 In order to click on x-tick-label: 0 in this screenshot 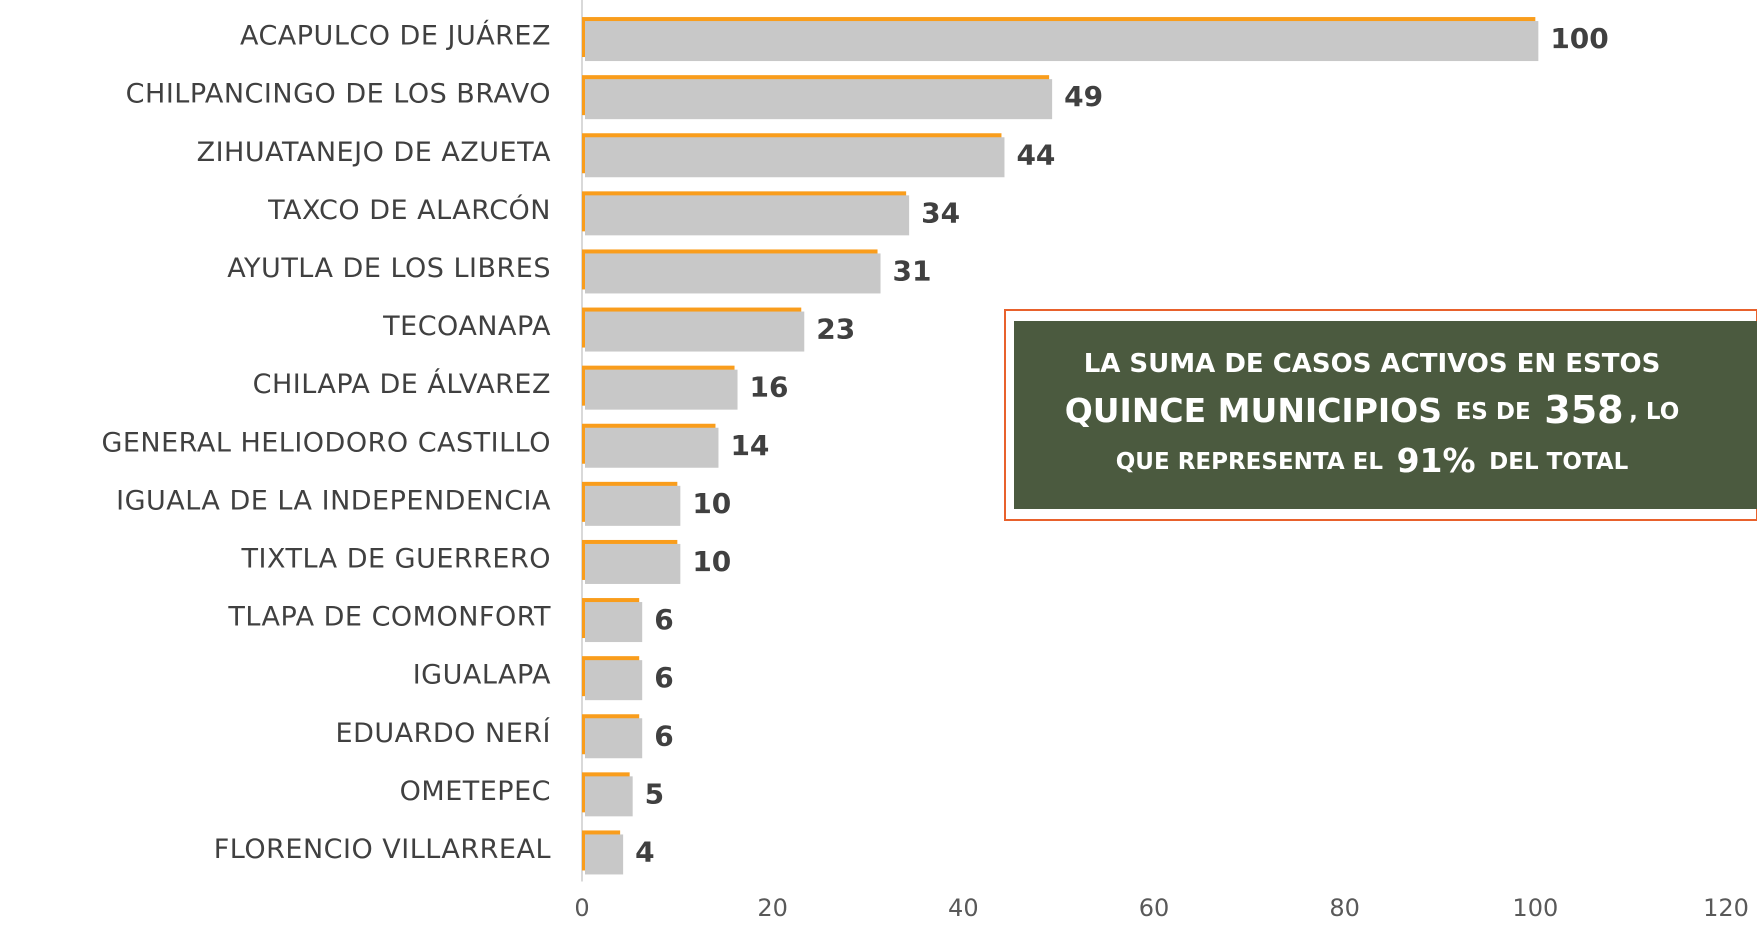, I will do `click(581, 908)`.